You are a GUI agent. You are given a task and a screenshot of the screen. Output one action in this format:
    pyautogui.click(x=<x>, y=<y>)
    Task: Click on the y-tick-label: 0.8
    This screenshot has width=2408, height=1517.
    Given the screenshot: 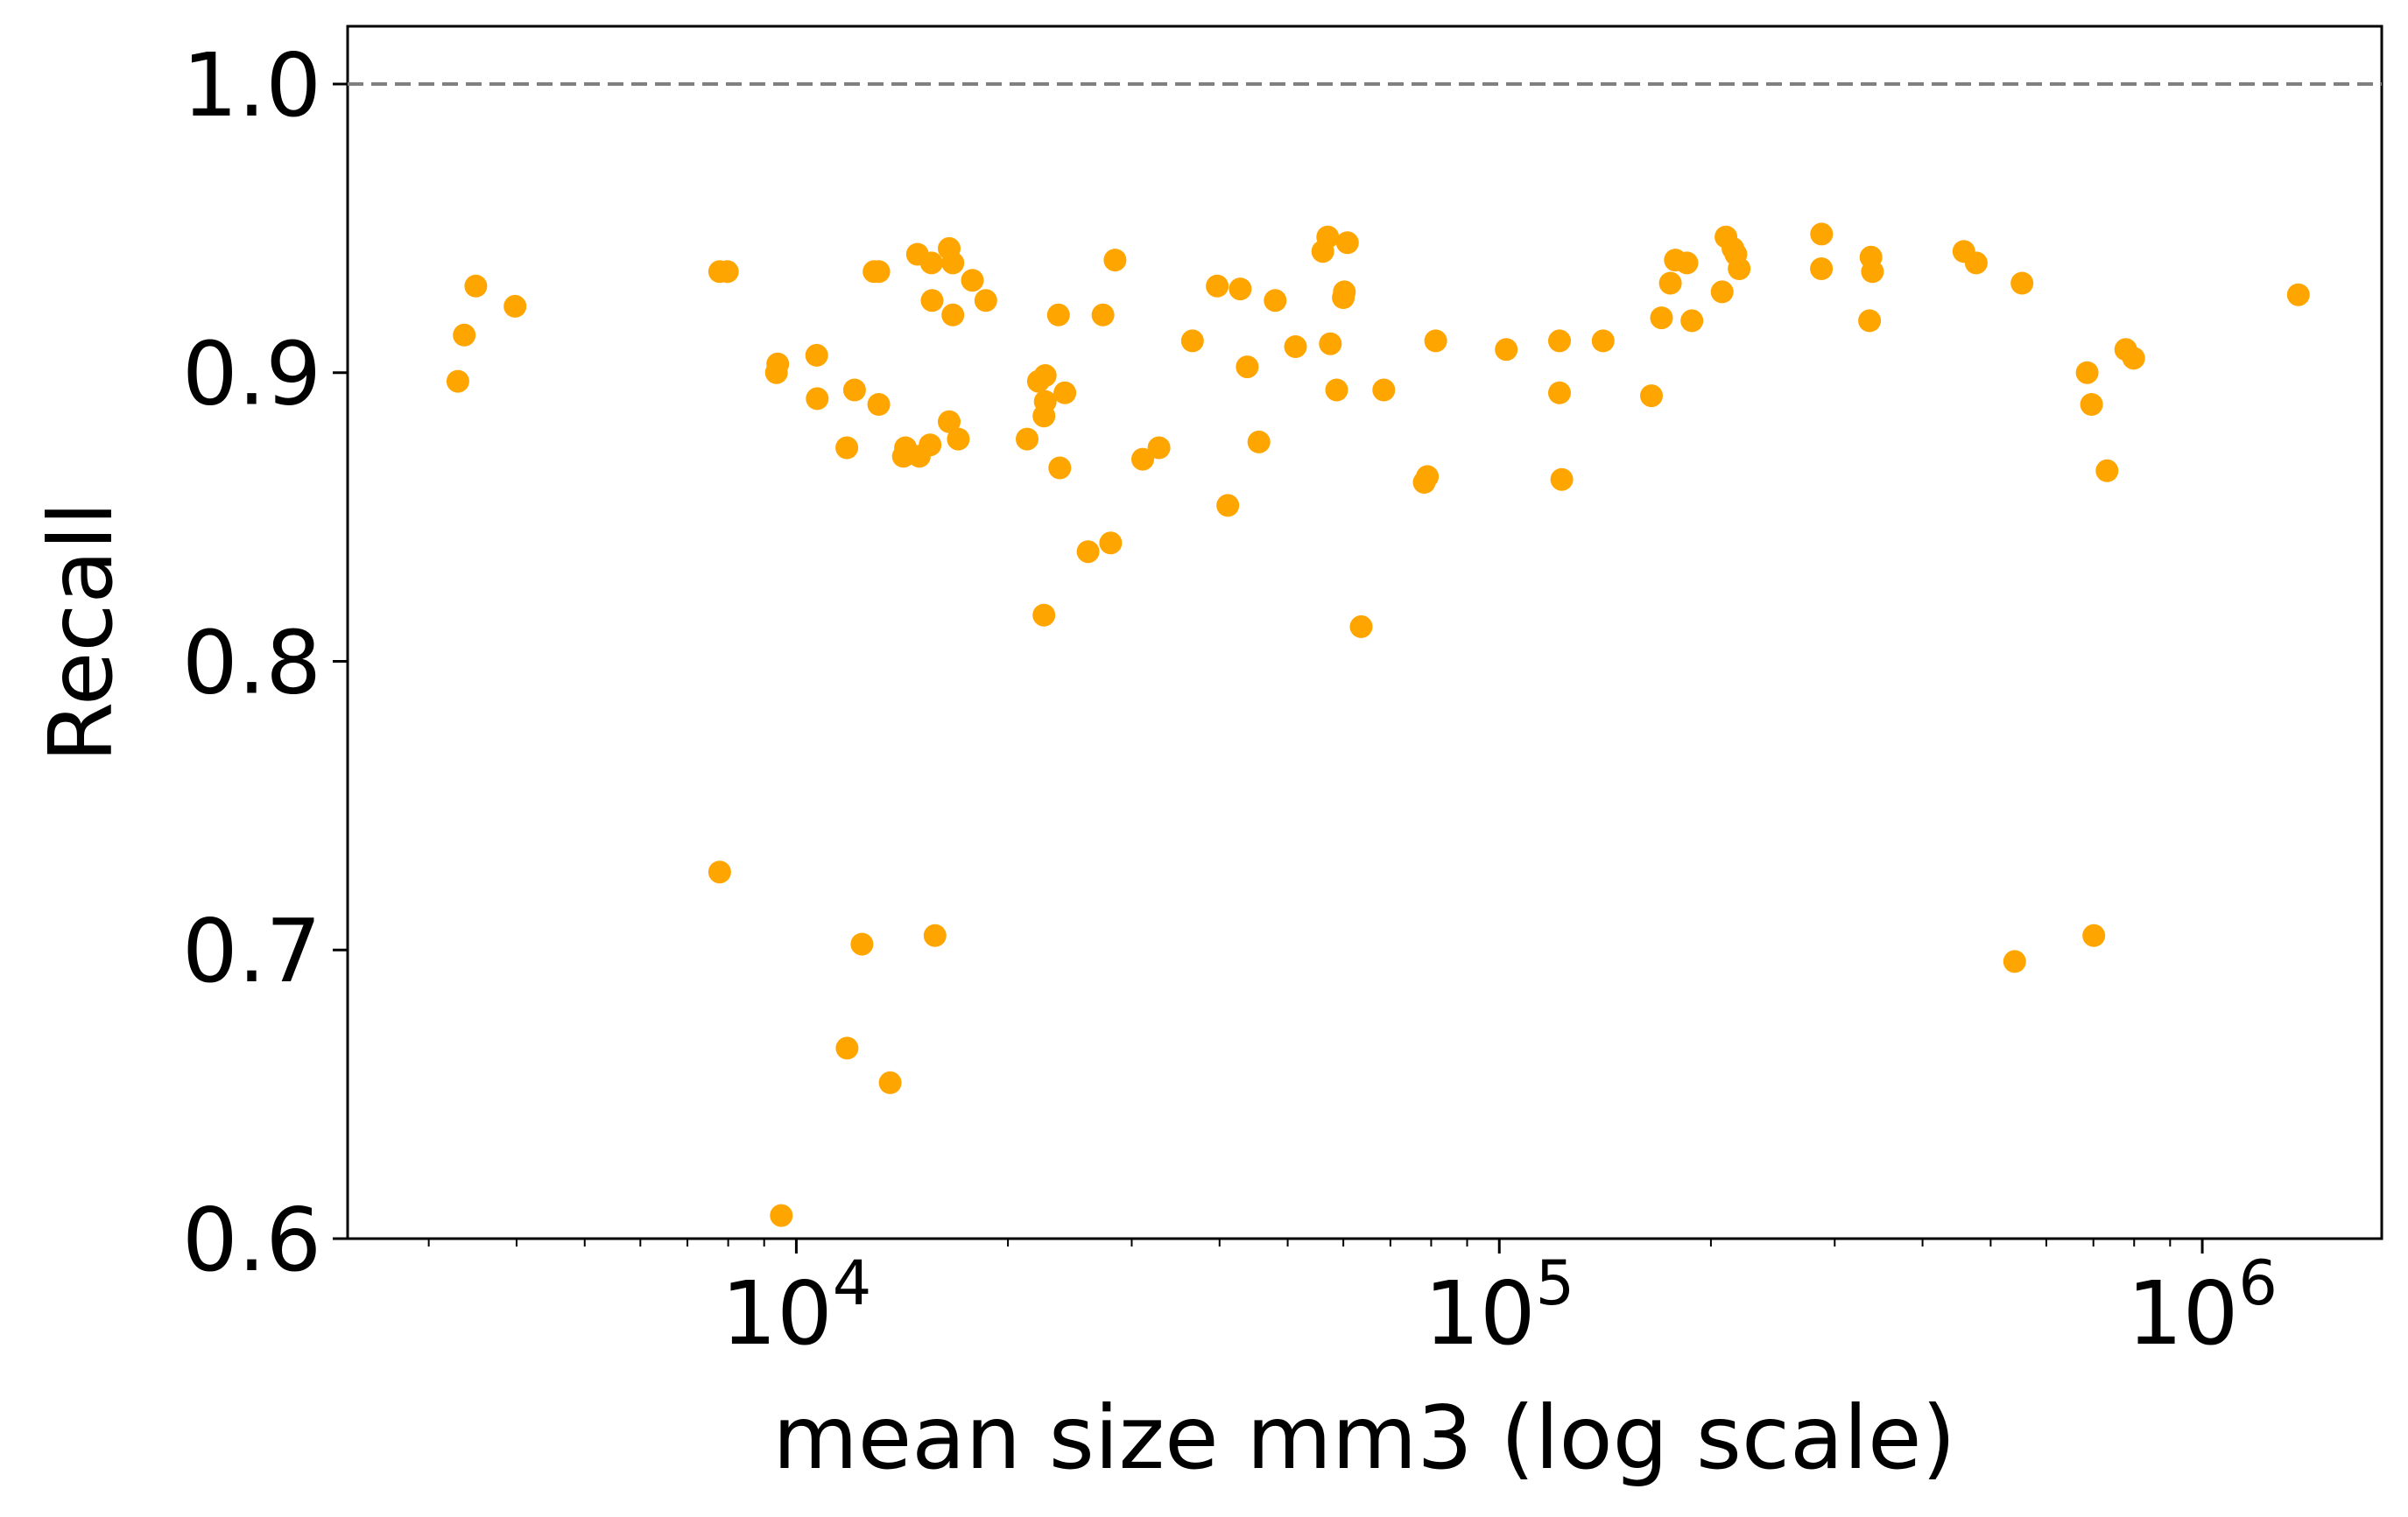 What is the action you would take?
    pyautogui.click(x=251, y=662)
    